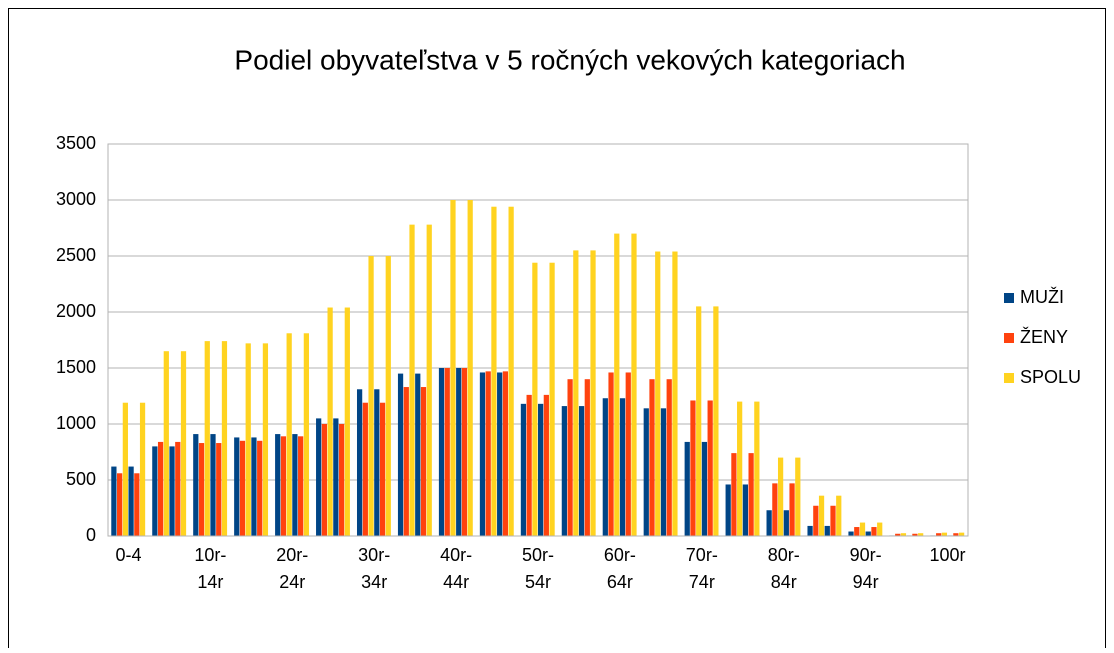  What do you see at coordinates (76, 143) in the screenshot?
I see `y-tick-label: 3500` at bounding box center [76, 143].